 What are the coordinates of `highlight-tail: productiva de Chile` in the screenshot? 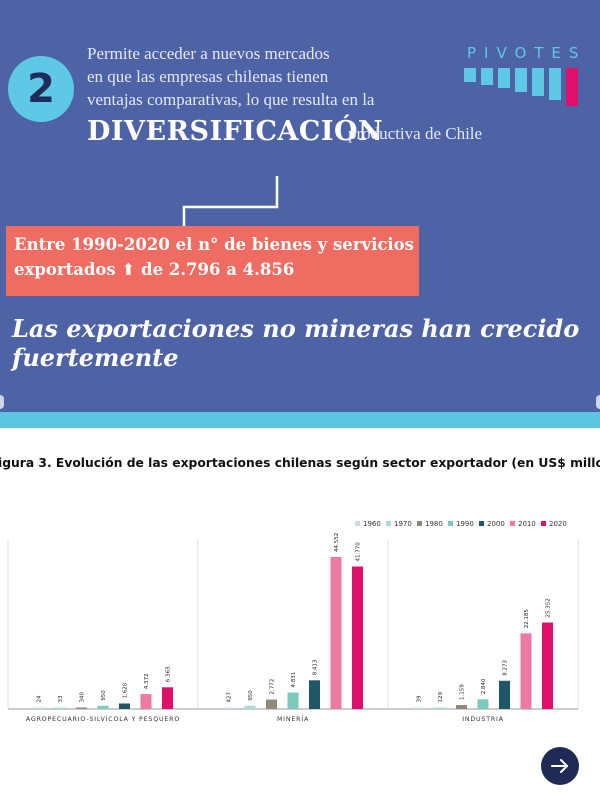 It's located at (415, 133).